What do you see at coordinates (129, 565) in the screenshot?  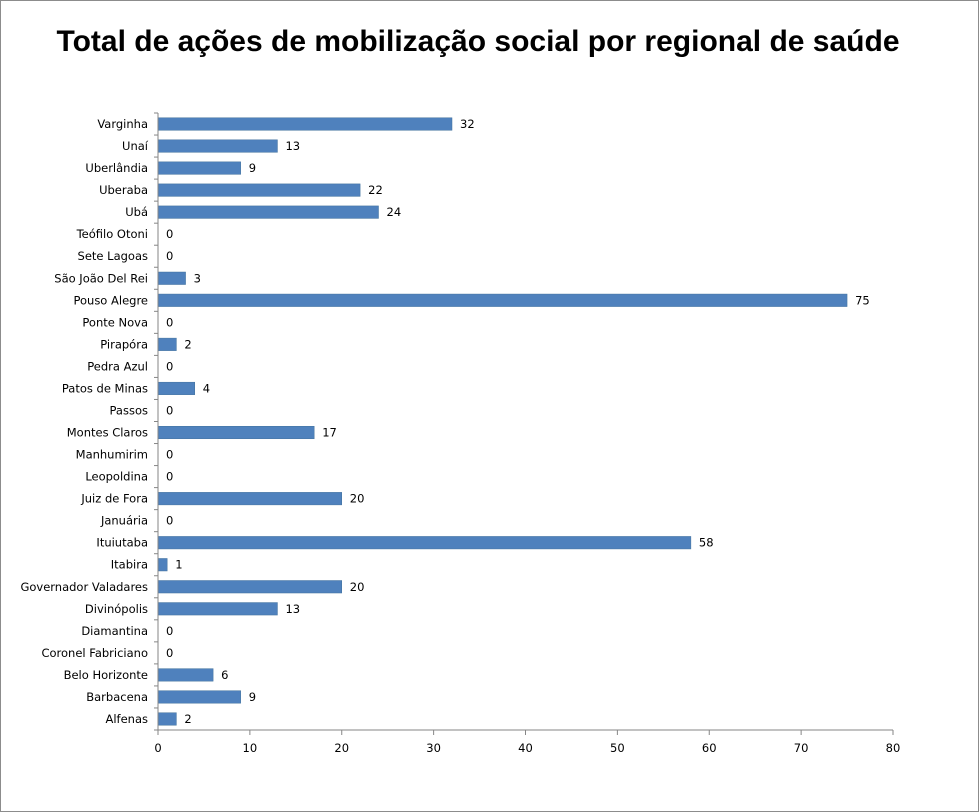 I see `category-label: Itabira` at bounding box center [129, 565].